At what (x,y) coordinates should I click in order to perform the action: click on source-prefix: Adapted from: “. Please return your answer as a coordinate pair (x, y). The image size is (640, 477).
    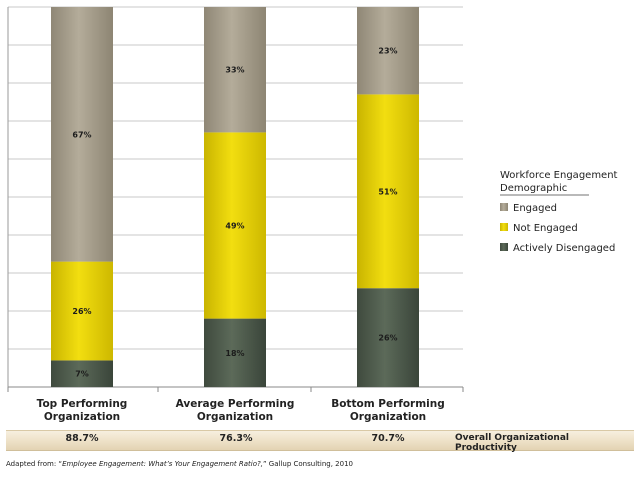
    Looking at the image, I should click on (34, 464).